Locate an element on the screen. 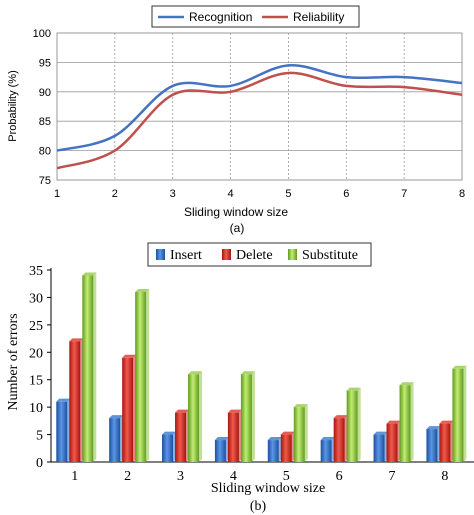  chart-a-caption: (a) is located at coordinates (237, 228).